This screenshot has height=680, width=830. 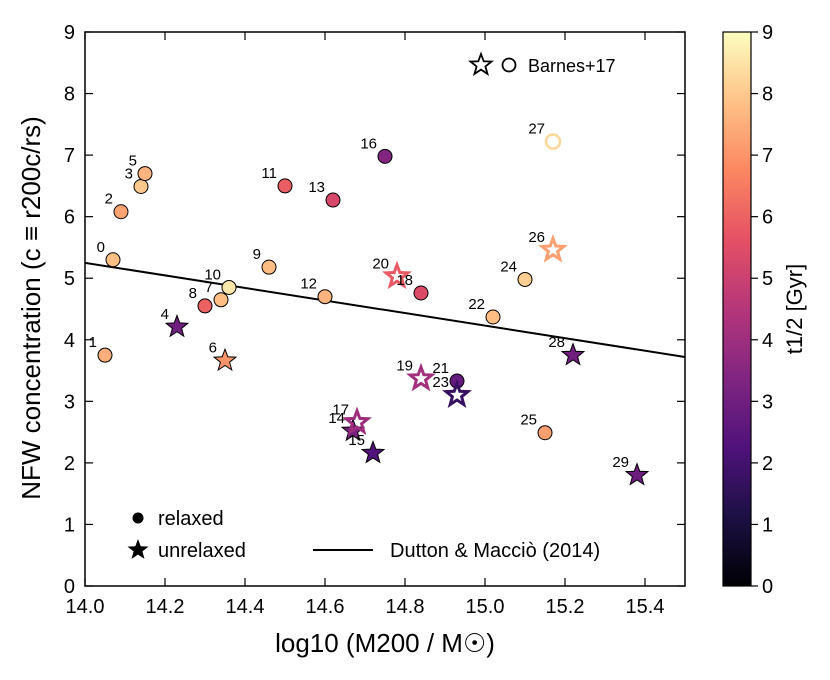 What do you see at coordinates (209, 287) in the screenshot?
I see `point-label-7: 7` at bounding box center [209, 287].